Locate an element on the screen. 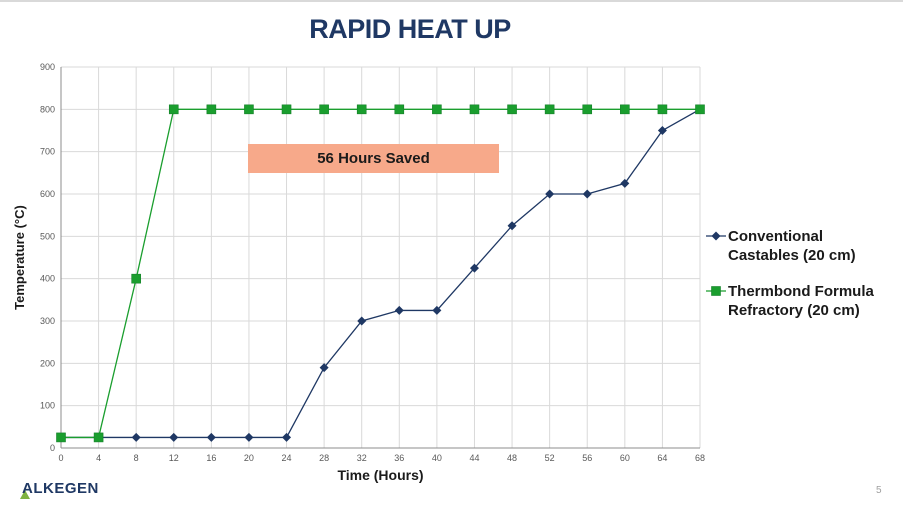 The width and height of the screenshot is (903, 511). x-tick-label: 68 is located at coordinates (700, 458).